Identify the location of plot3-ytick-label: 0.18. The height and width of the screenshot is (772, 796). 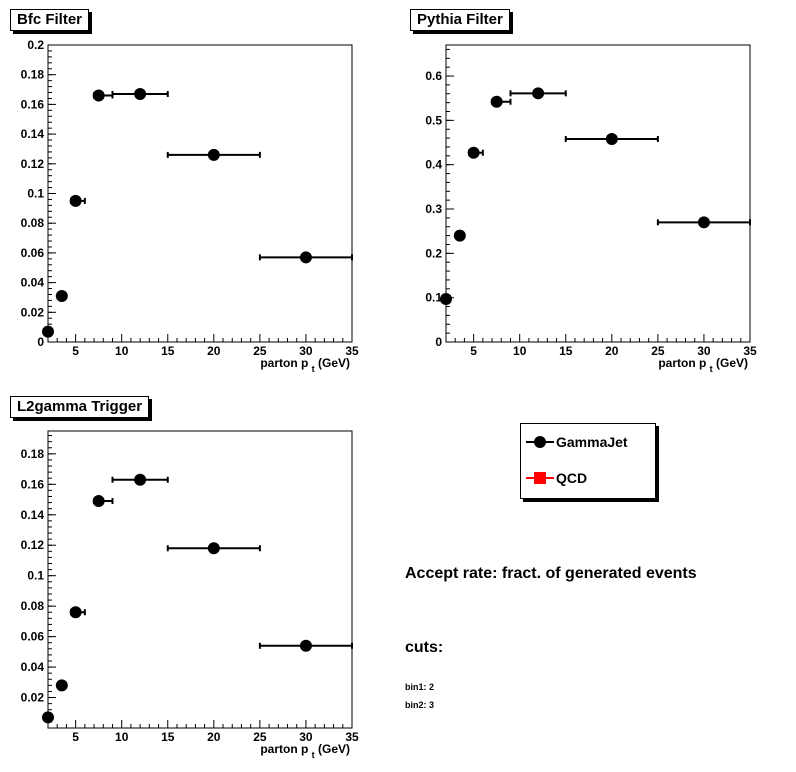
(33, 454).